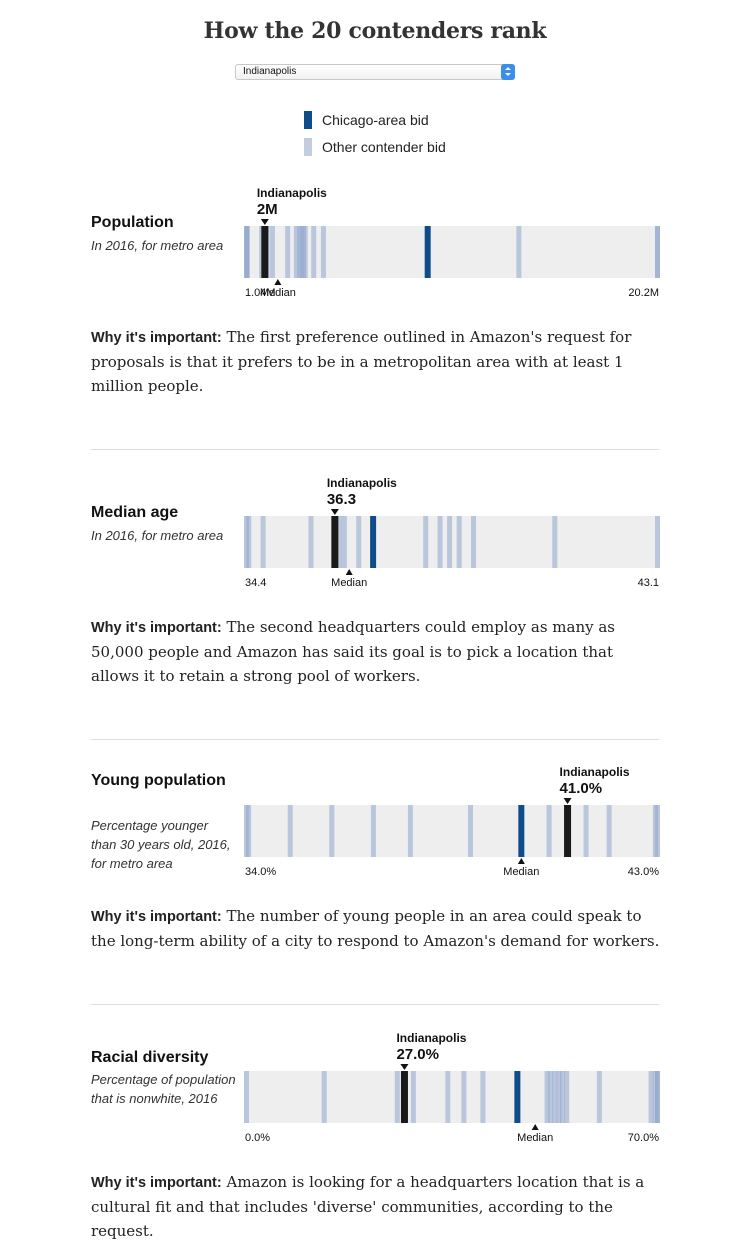 This screenshot has width=750, height=1243. What do you see at coordinates (260, 293) in the screenshot?
I see `axis-min-label: 1.04M` at bounding box center [260, 293].